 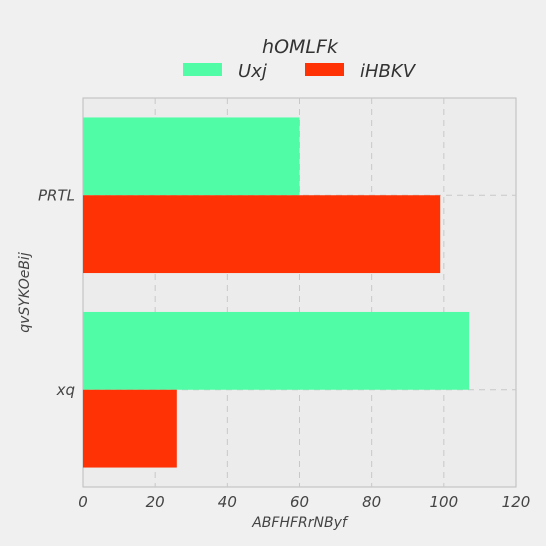 What do you see at coordinates (444, 502) in the screenshot?
I see `x-tick-label: 100` at bounding box center [444, 502].